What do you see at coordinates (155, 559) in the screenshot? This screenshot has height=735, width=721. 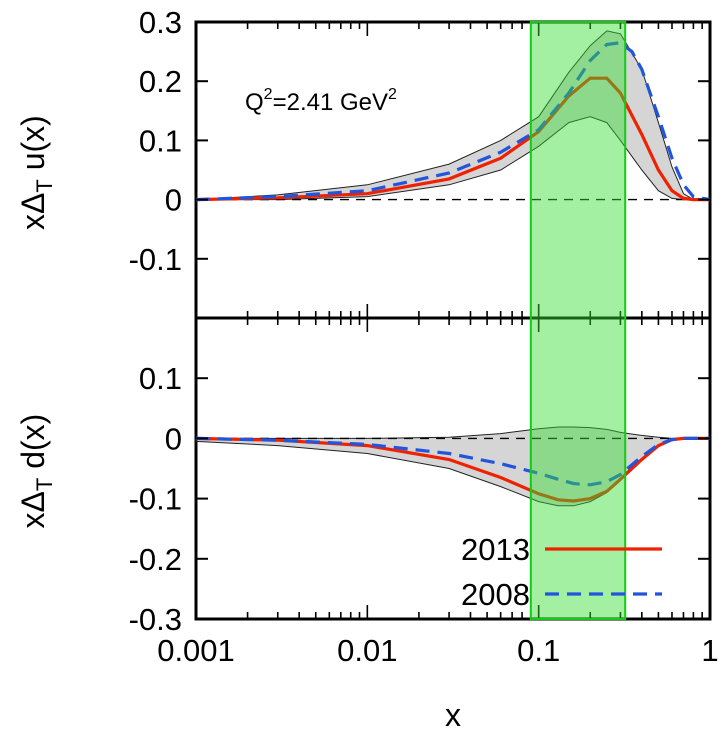 I see `bot-ytick-label: -0.2` at bounding box center [155, 559].